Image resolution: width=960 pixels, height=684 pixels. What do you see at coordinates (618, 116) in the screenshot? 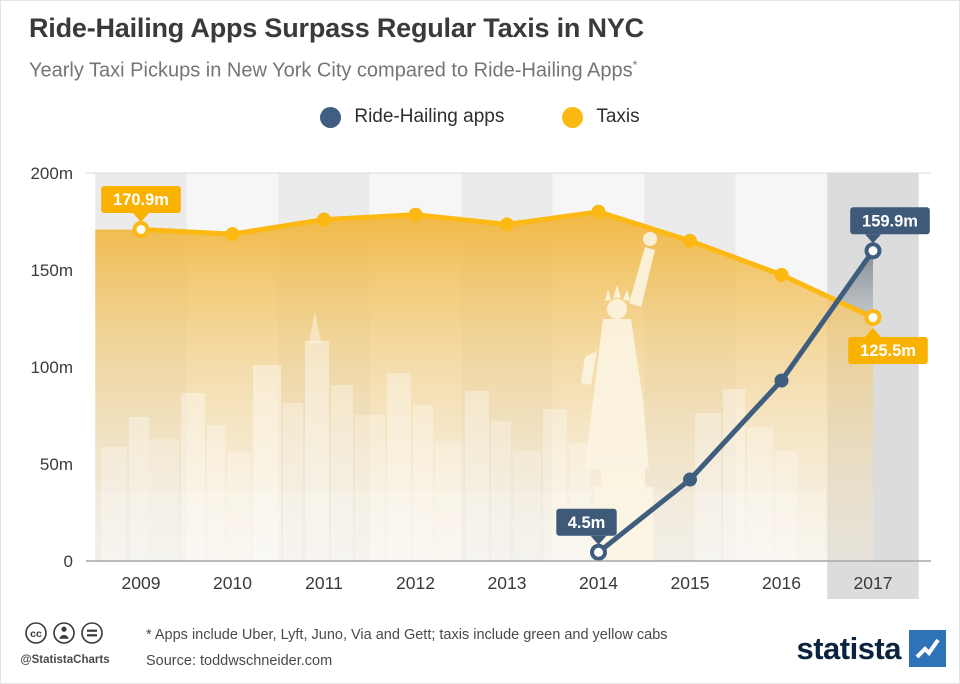
I see `legend-label: Taxis` at bounding box center [618, 116].